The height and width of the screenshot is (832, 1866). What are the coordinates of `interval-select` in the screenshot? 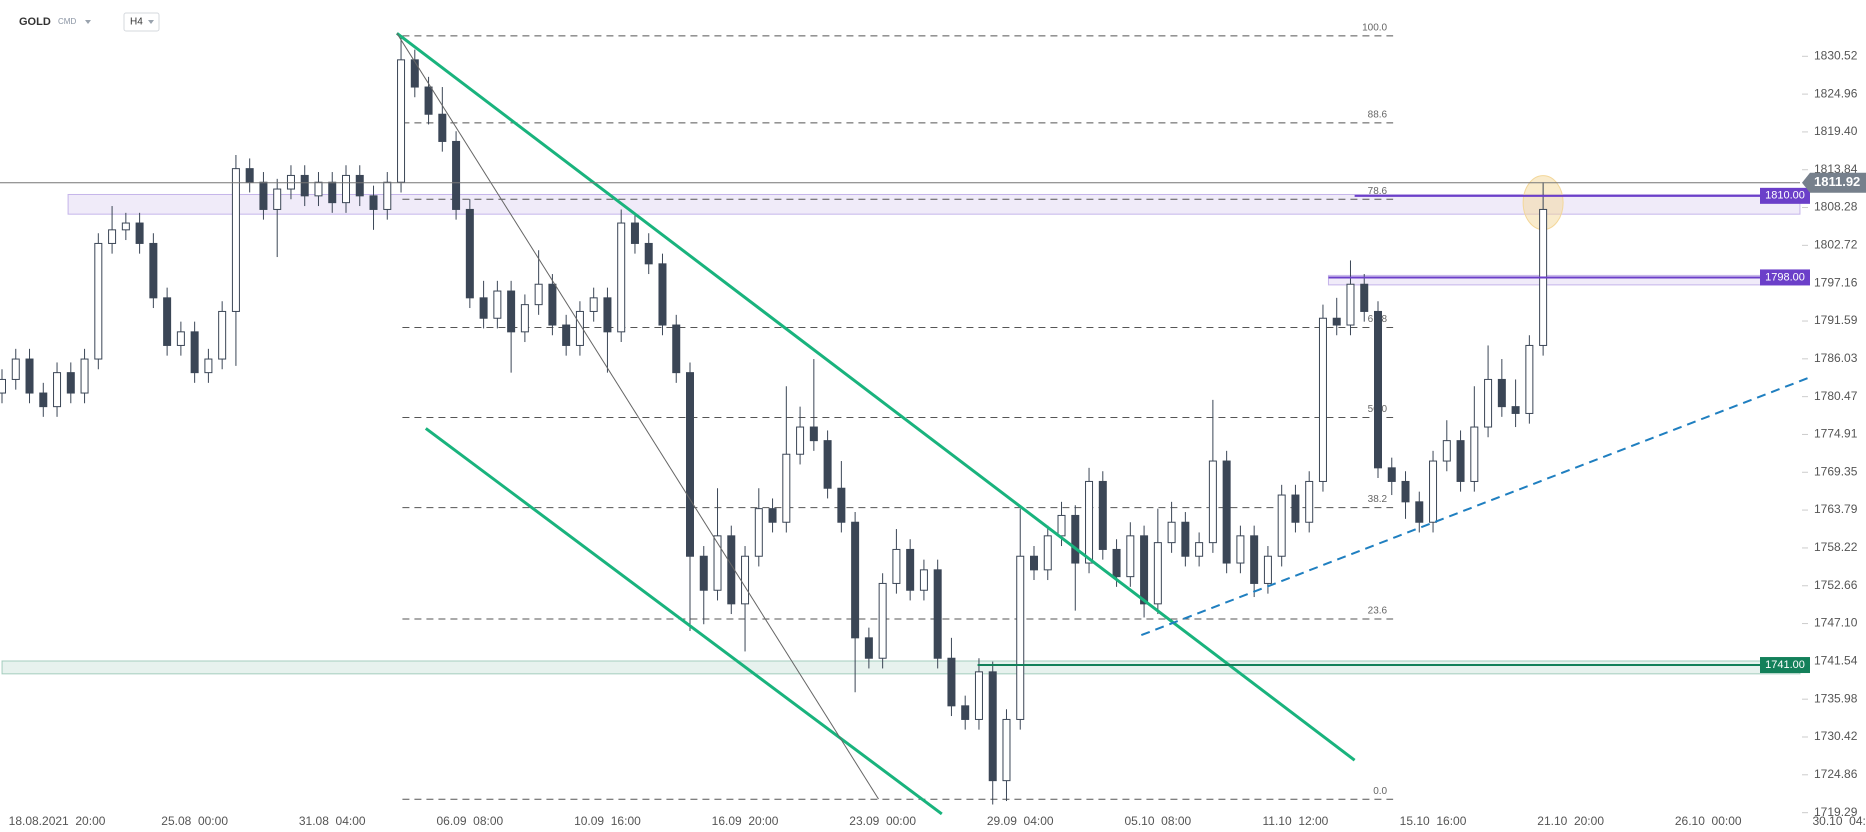 It's located at (141, 22).